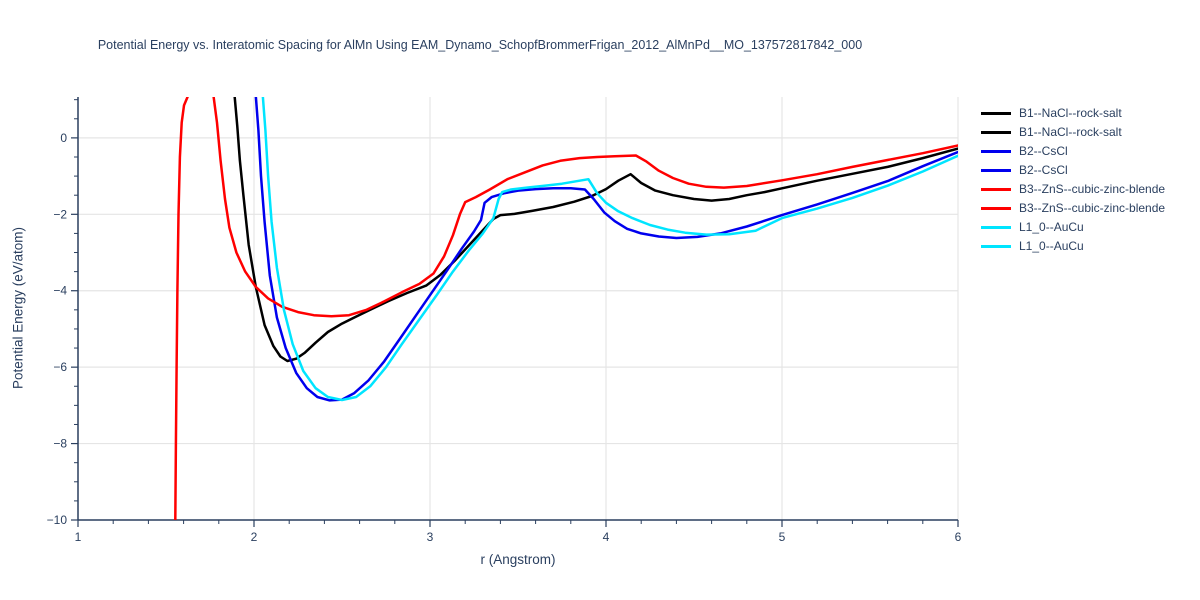  What do you see at coordinates (958, 537) in the screenshot?
I see `x-tick-label: 6` at bounding box center [958, 537].